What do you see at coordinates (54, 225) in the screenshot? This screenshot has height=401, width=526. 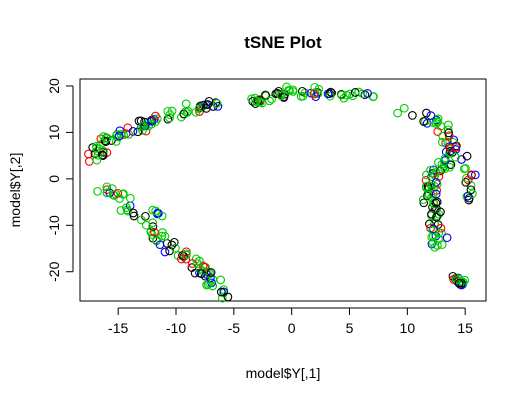 I see `y-tick-label: -10` at bounding box center [54, 225].